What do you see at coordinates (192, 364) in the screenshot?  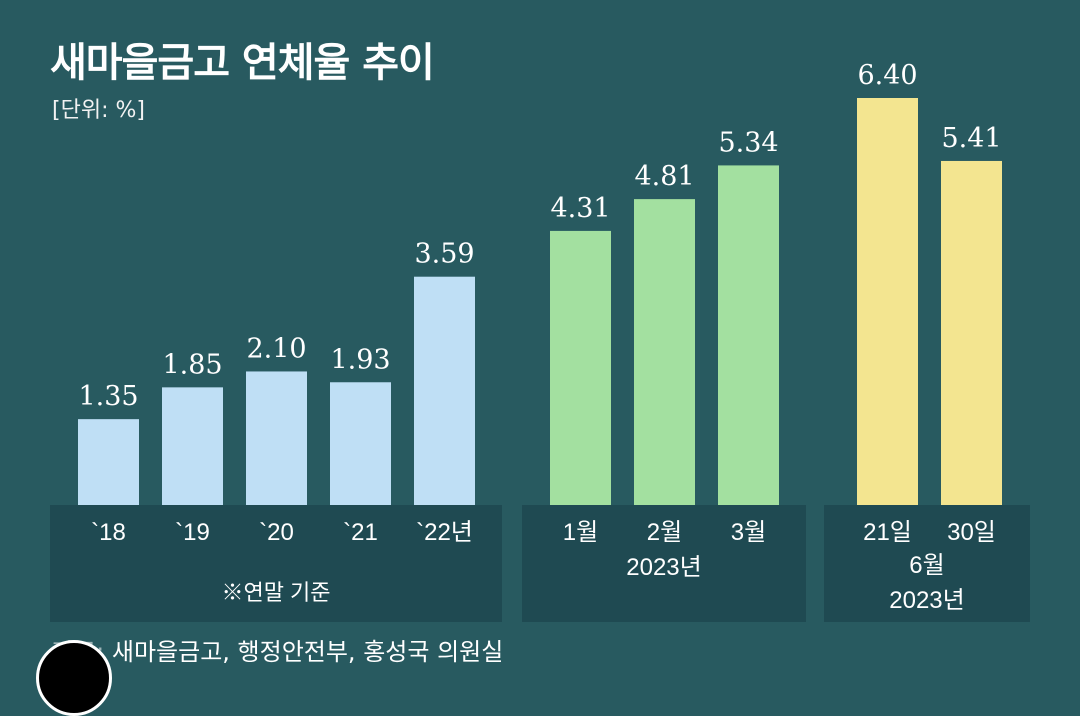 I see `value-label: 1.85` at bounding box center [192, 364].